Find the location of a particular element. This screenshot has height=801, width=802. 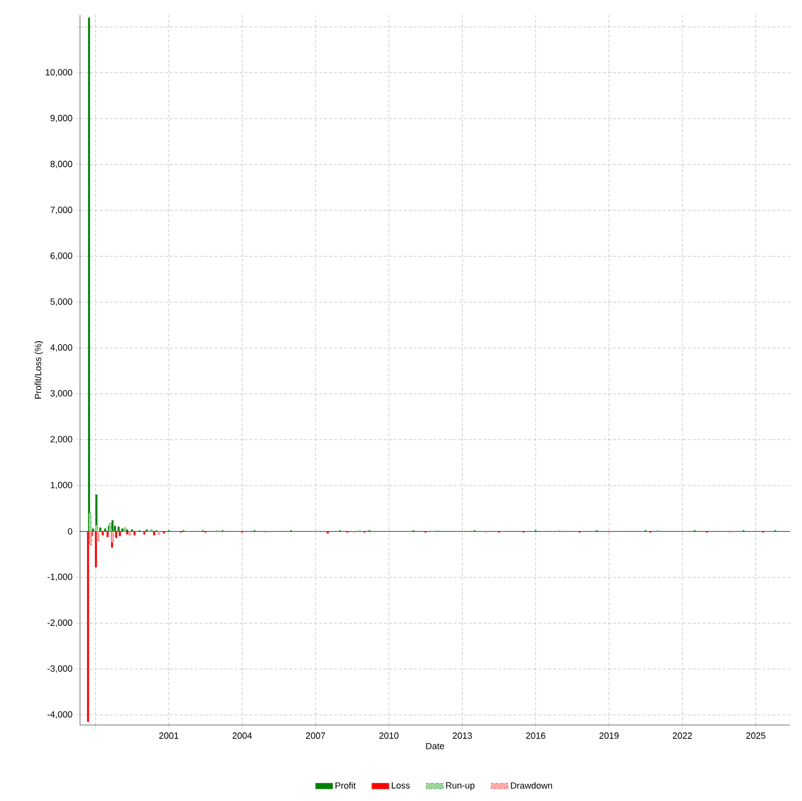

y-tick-label: 9,000 is located at coordinates (61, 118).